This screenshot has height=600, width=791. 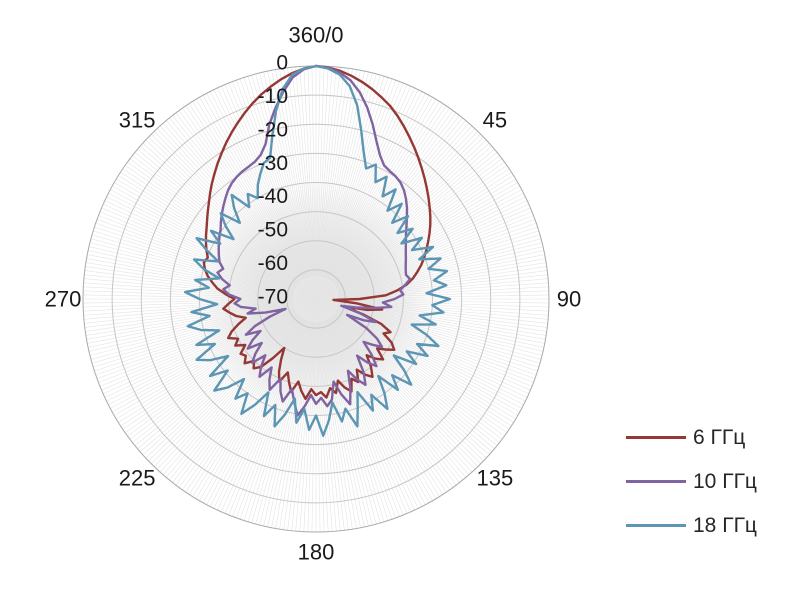 I want to click on radial-tick-label: -50, so click(x=273, y=230).